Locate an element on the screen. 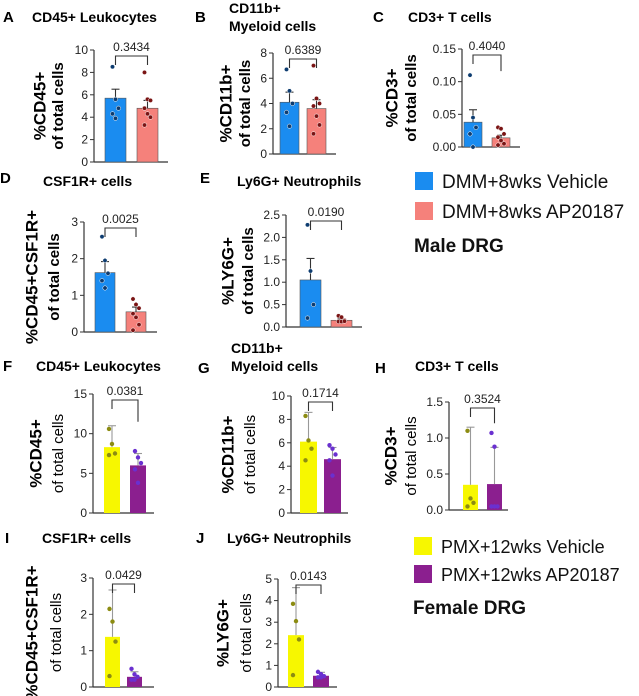 This screenshot has height=696, width=639. y-tick-label: 0.5 is located at coordinates (434, 474).